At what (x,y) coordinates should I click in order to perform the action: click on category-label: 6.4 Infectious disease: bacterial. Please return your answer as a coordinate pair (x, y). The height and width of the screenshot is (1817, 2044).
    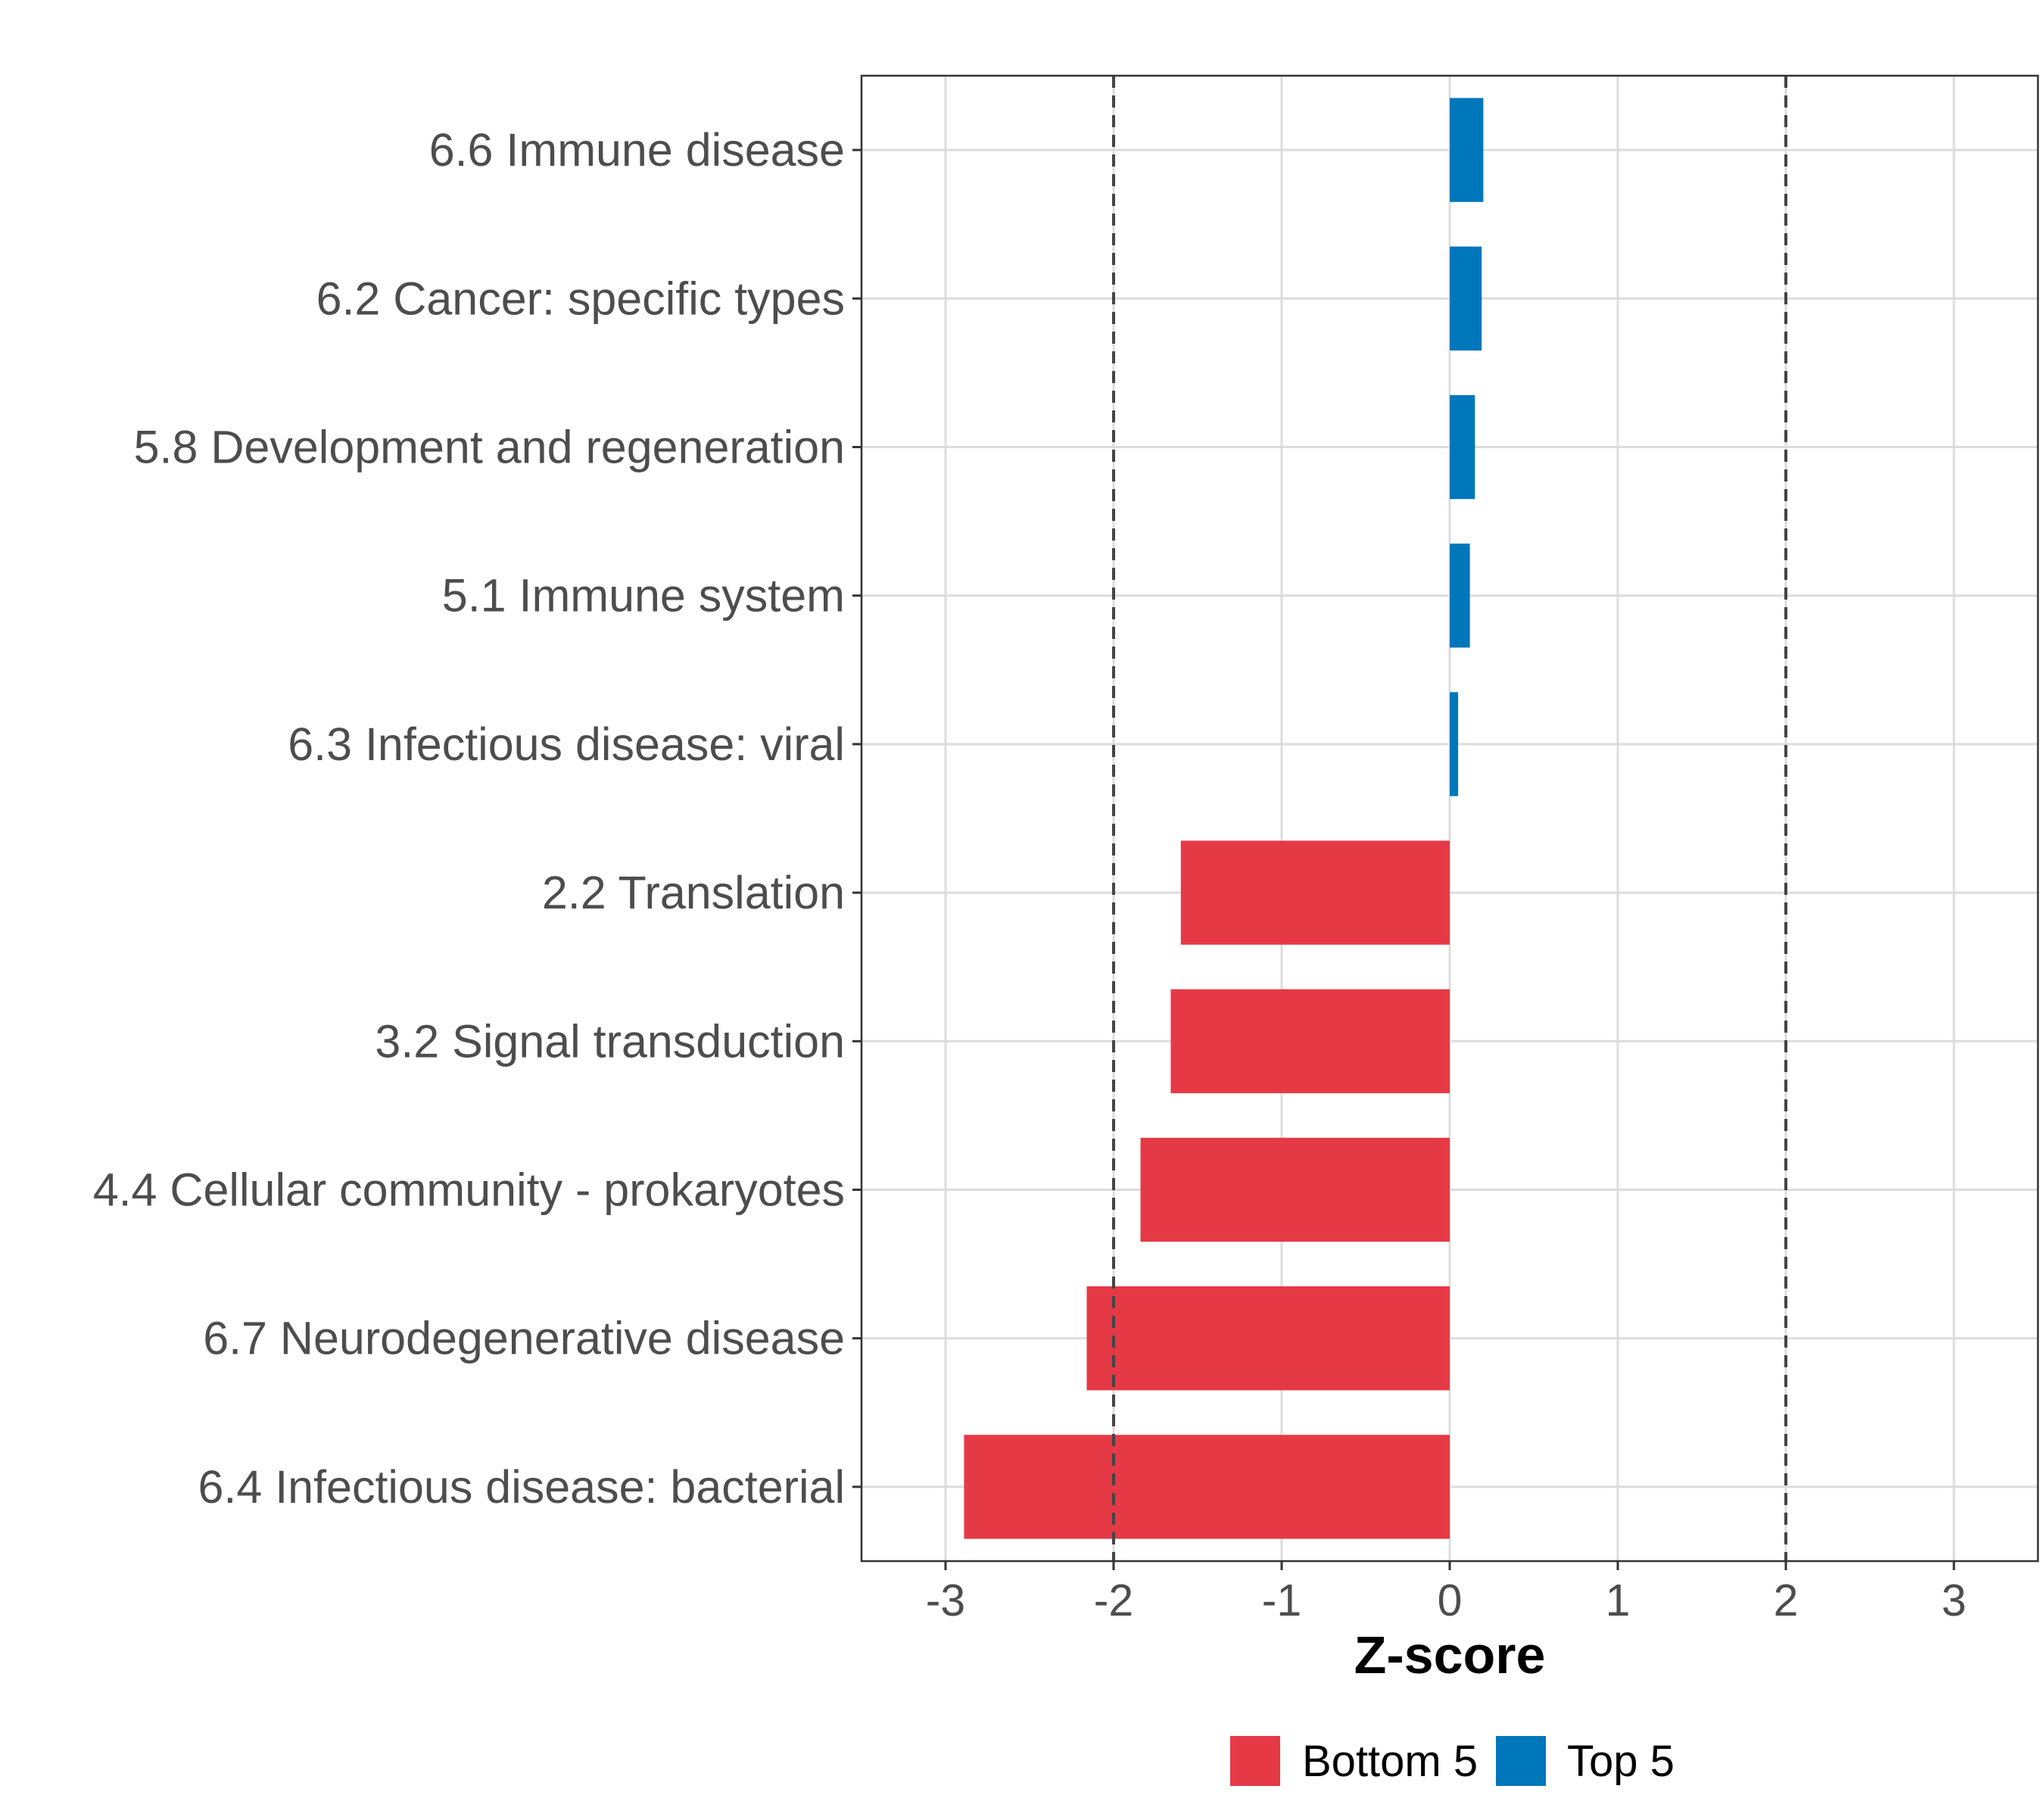
    Looking at the image, I should click on (521, 1487).